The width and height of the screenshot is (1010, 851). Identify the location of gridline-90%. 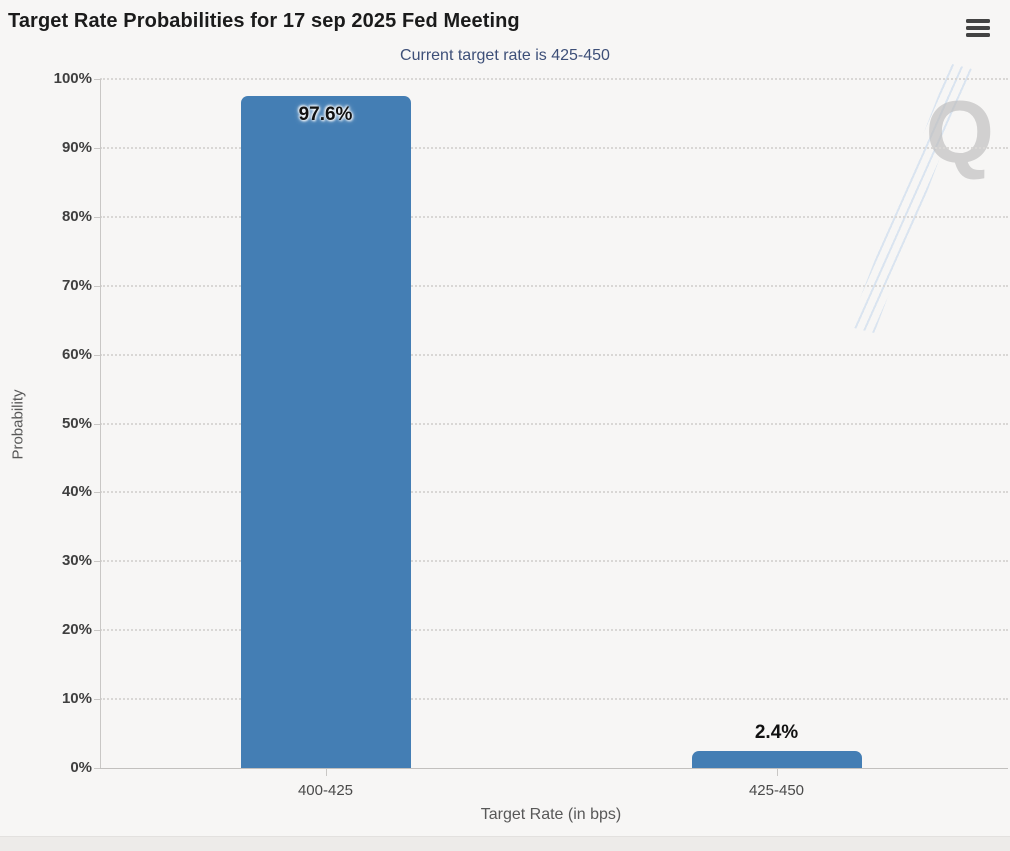
(554, 147).